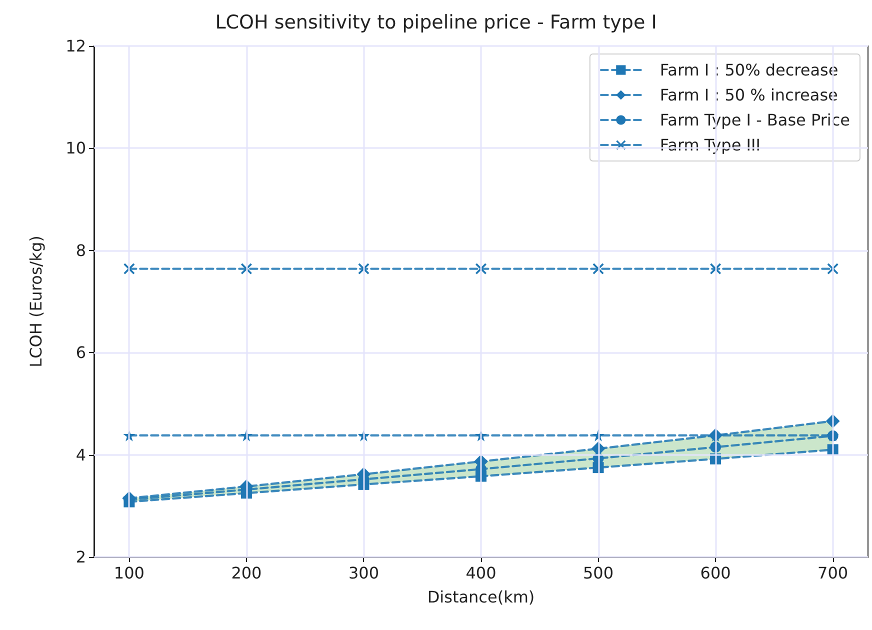  What do you see at coordinates (481, 597) in the screenshot?
I see `x-axis-title: Distance(km)` at bounding box center [481, 597].